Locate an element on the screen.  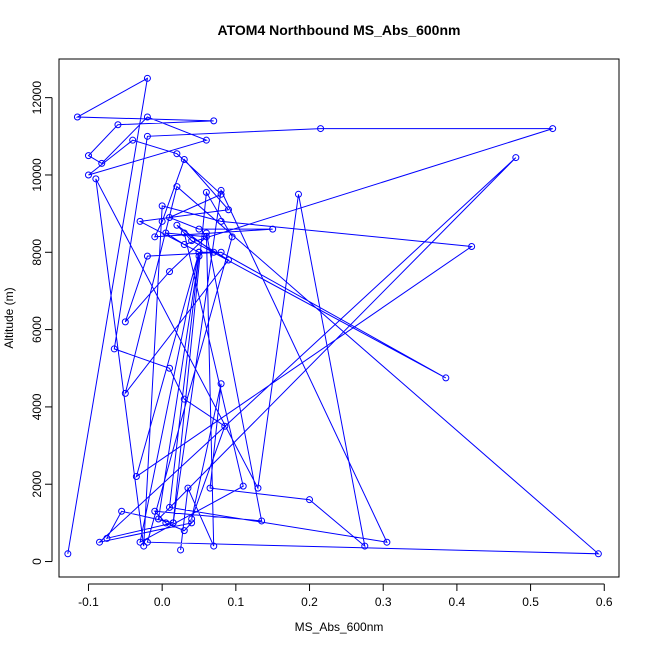
x-tick-label: 0.4 is located at coordinates (457, 602).